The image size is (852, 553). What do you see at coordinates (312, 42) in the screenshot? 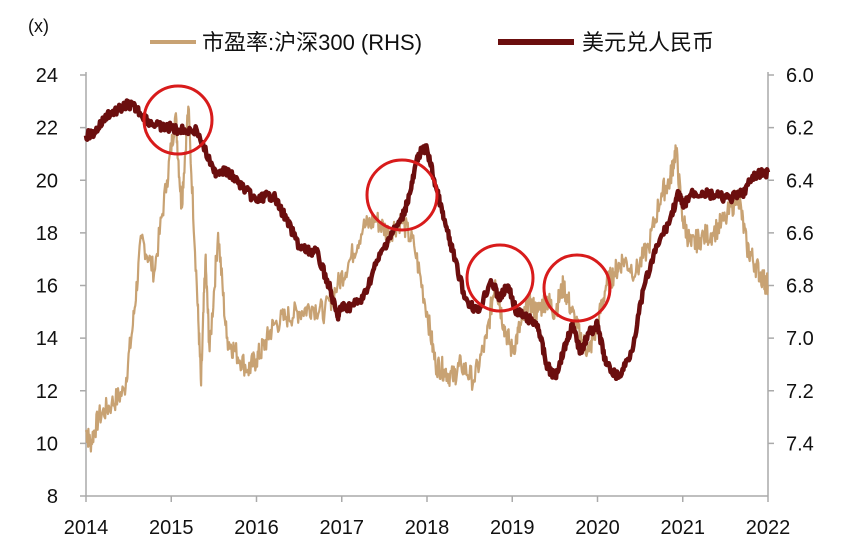
I see `legend-label-pe: 市盈率:沪深300 (RHS)` at bounding box center [312, 42].